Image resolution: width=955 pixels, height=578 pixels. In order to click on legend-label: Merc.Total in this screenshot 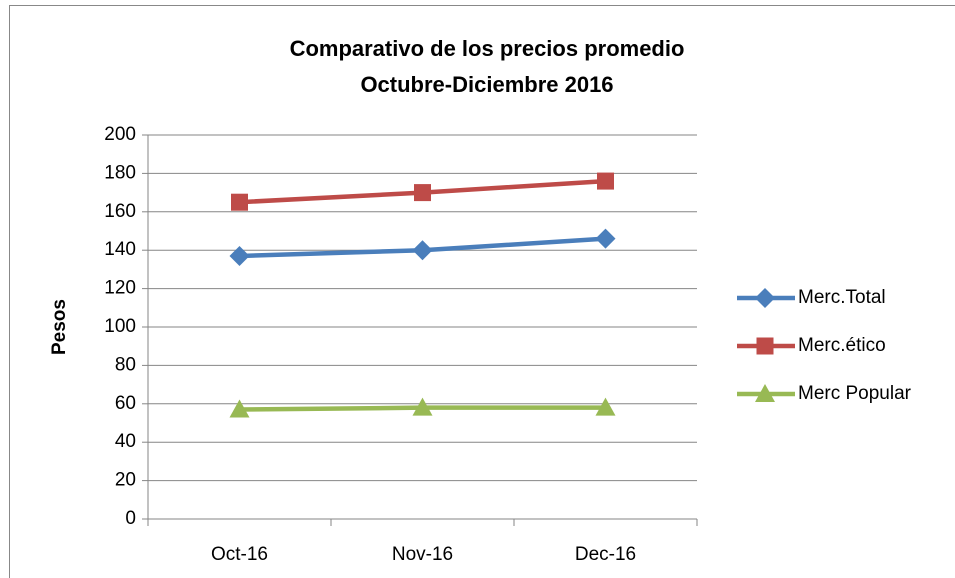, I will do `click(842, 297)`.